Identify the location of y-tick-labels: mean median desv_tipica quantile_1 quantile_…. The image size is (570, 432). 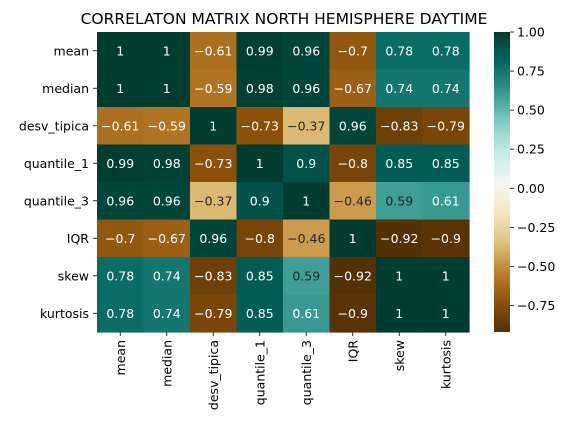
(58, 182).